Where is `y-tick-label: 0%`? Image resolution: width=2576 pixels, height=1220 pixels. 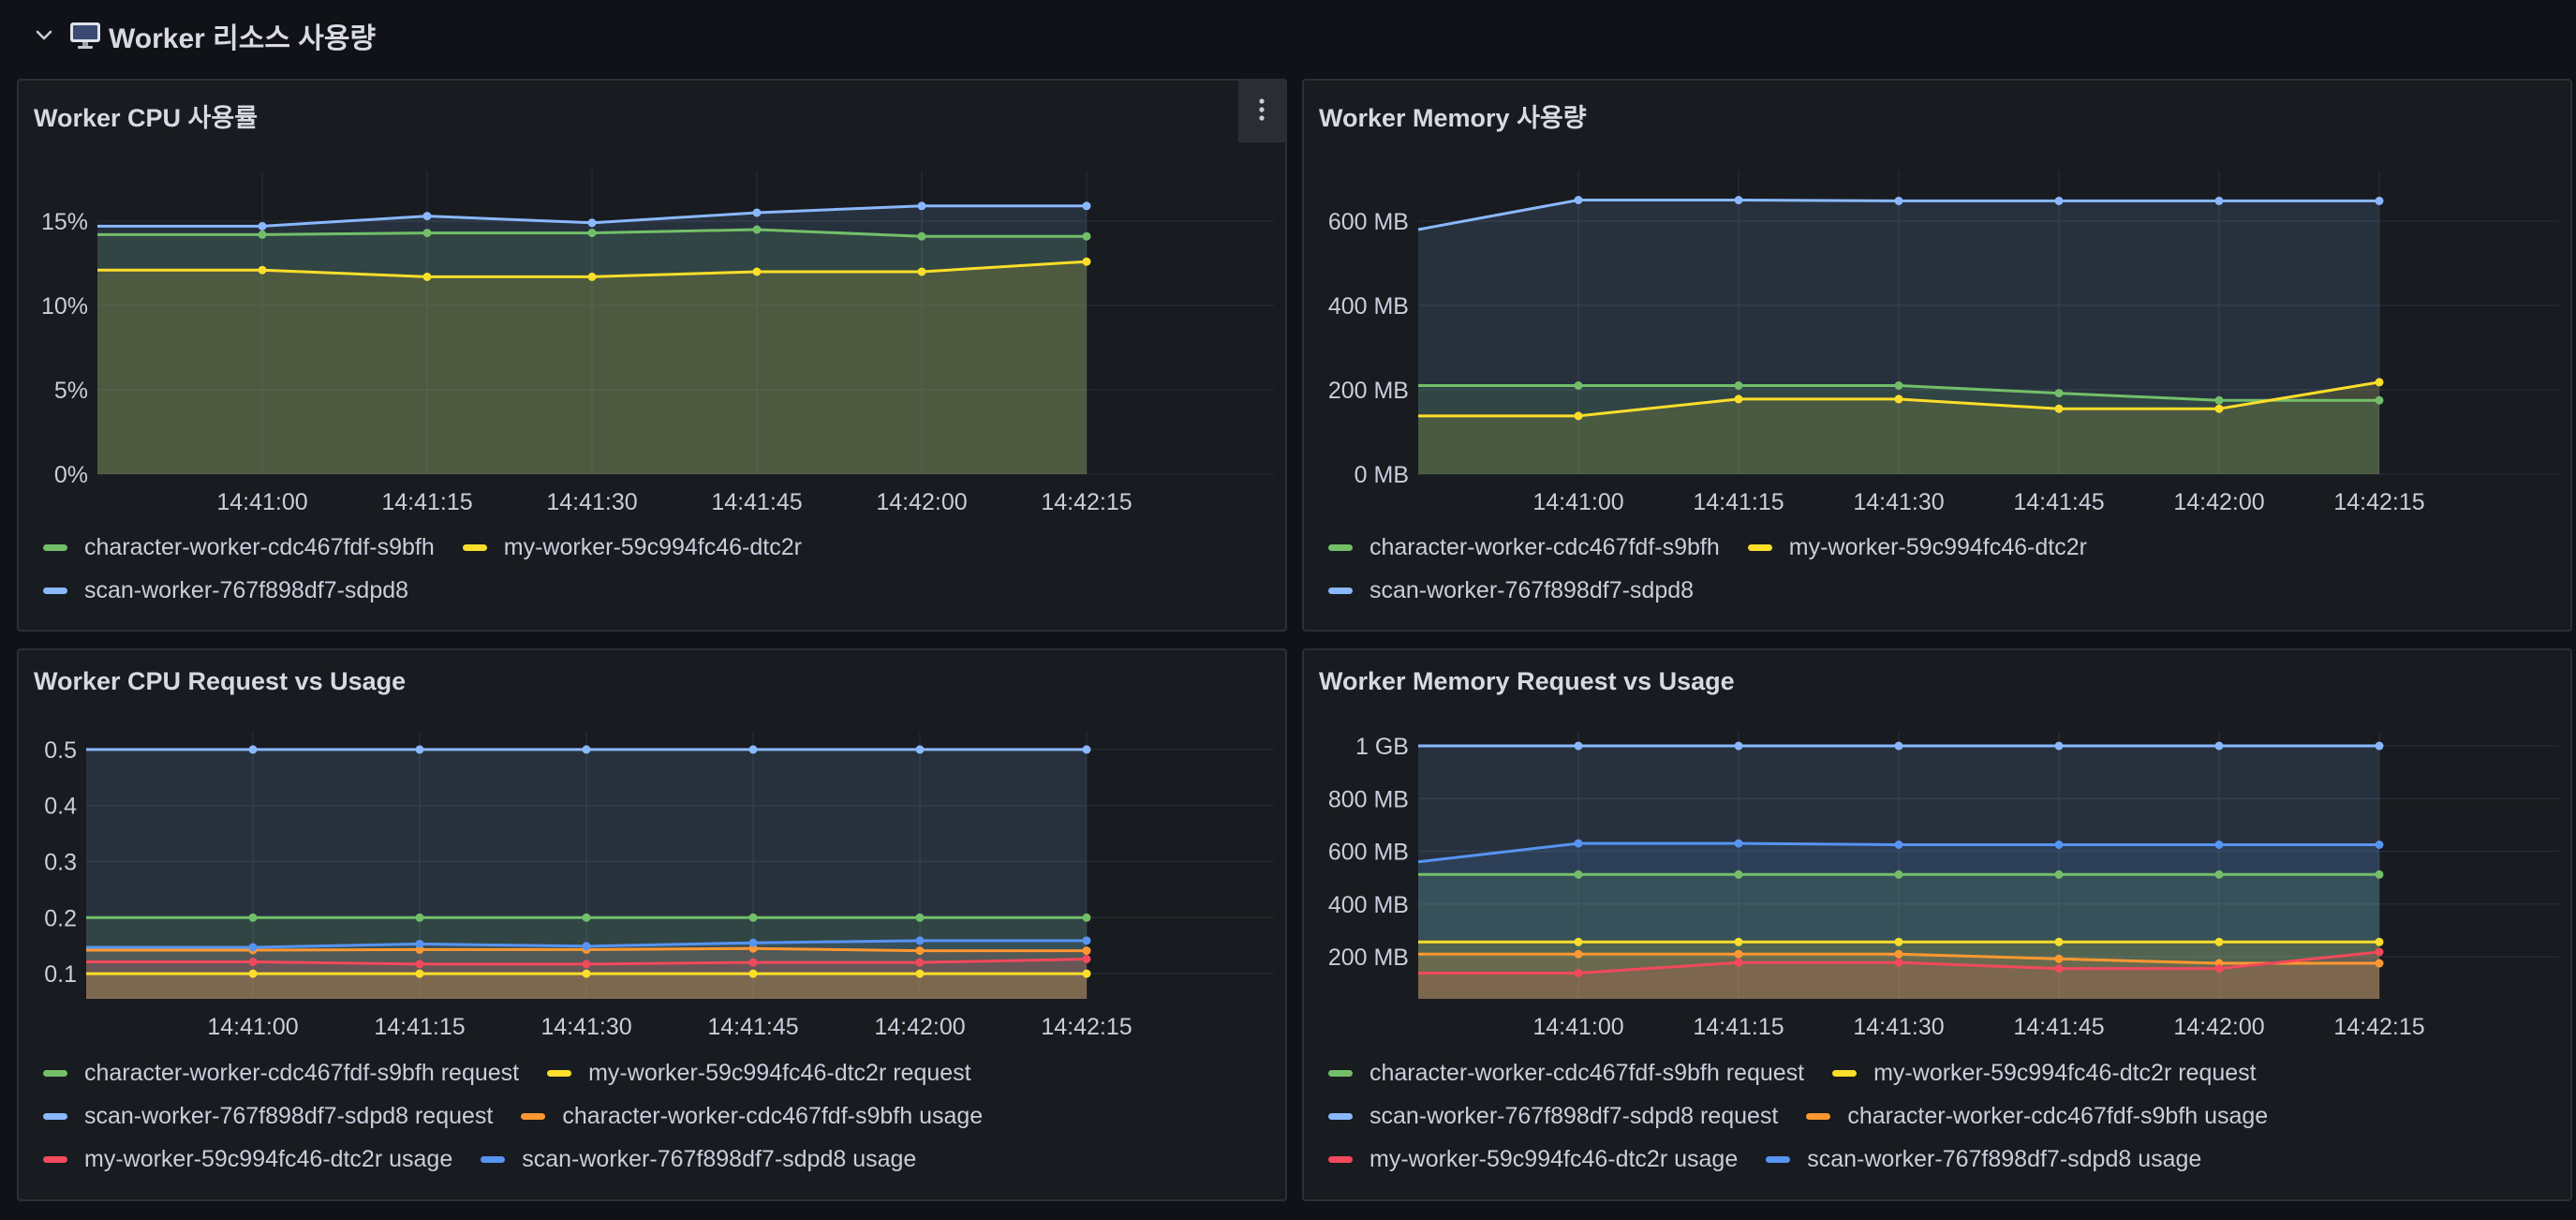
y-tick-label: 0% is located at coordinates (71, 475).